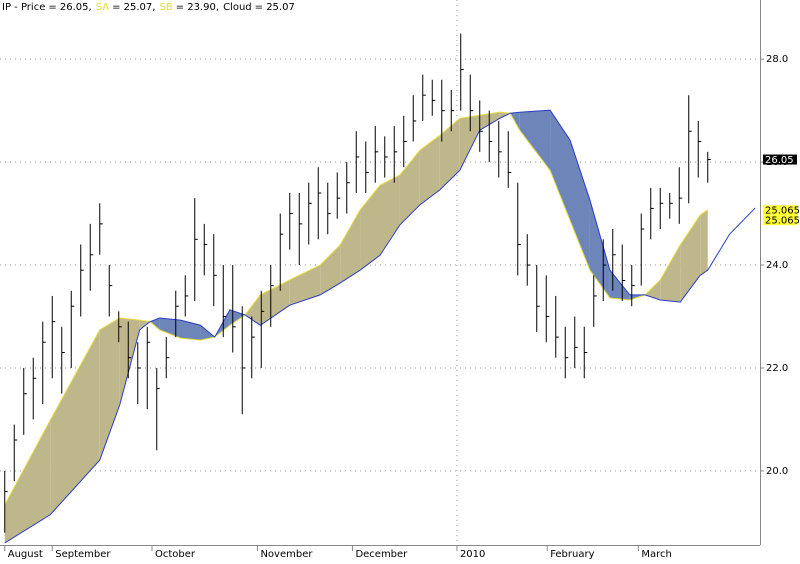 The width and height of the screenshot is (800, 564). I want to click on y-tick-label: 28.0, so click(777, 59).